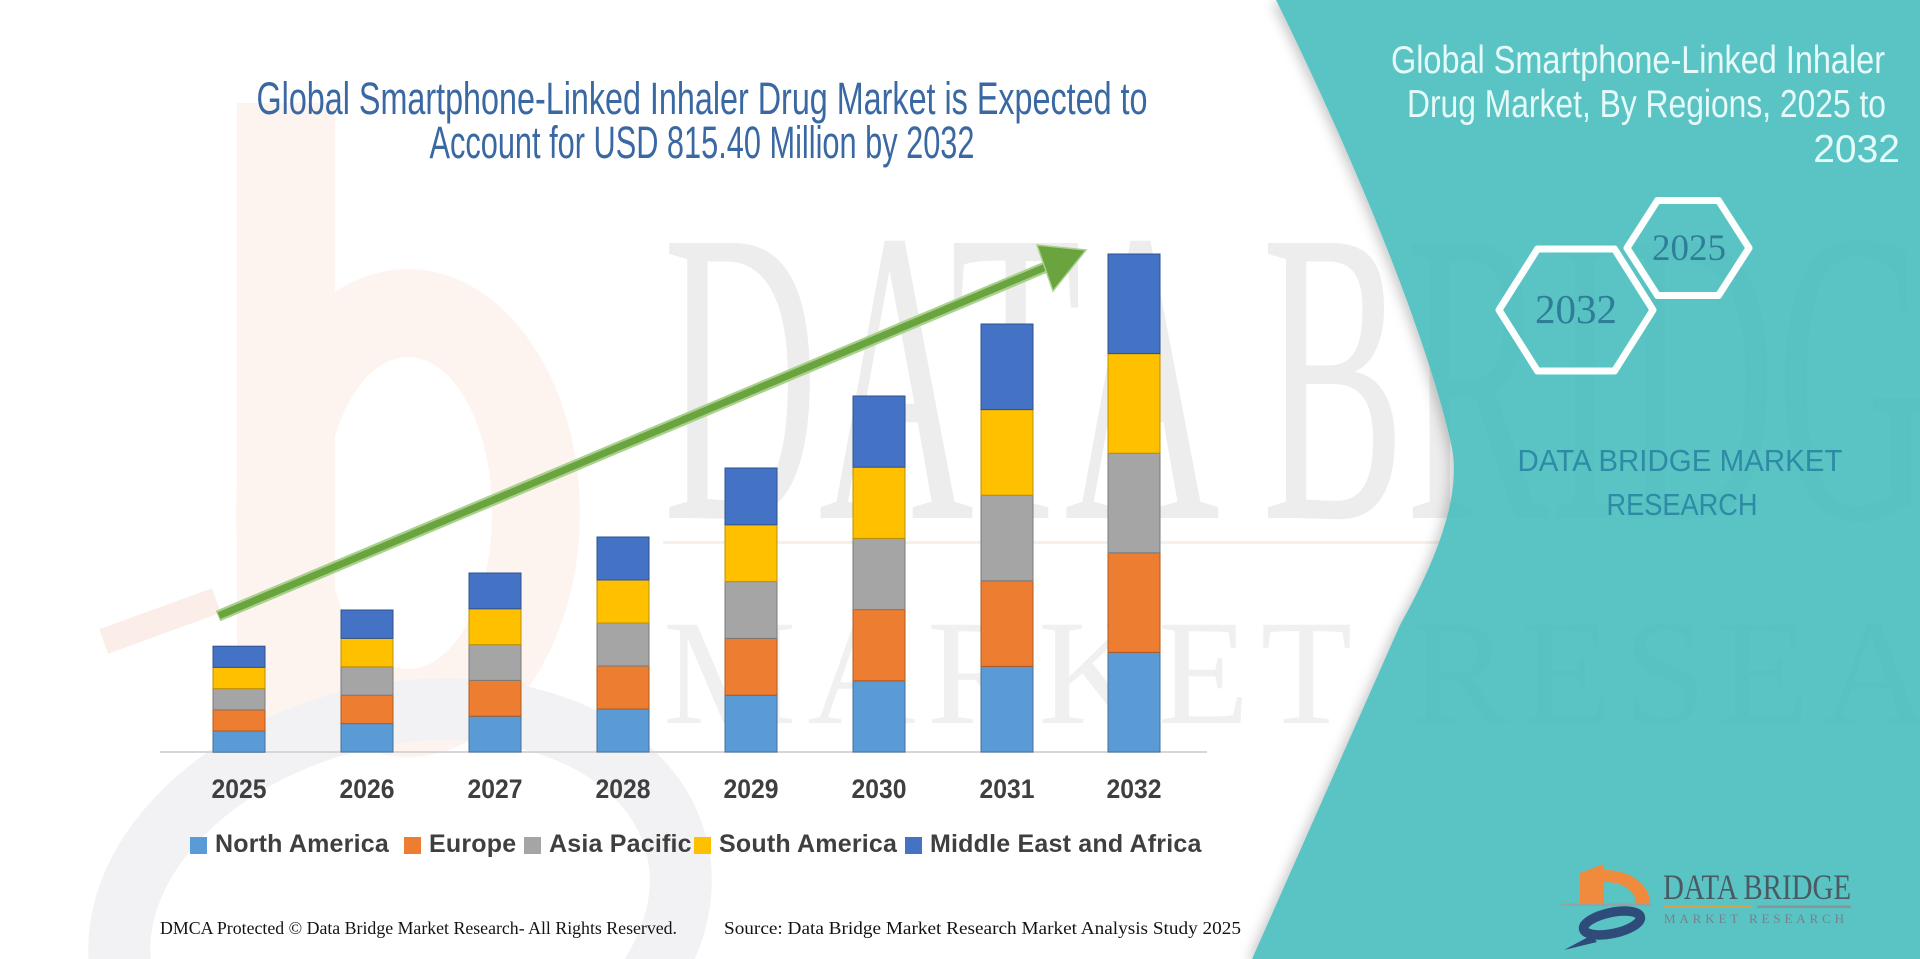 The image size is (1920, 959). What do you see at coordinates (472, 844) in the screenshot?
I see `svg-text: Europe` at bounding box center [472, 844].